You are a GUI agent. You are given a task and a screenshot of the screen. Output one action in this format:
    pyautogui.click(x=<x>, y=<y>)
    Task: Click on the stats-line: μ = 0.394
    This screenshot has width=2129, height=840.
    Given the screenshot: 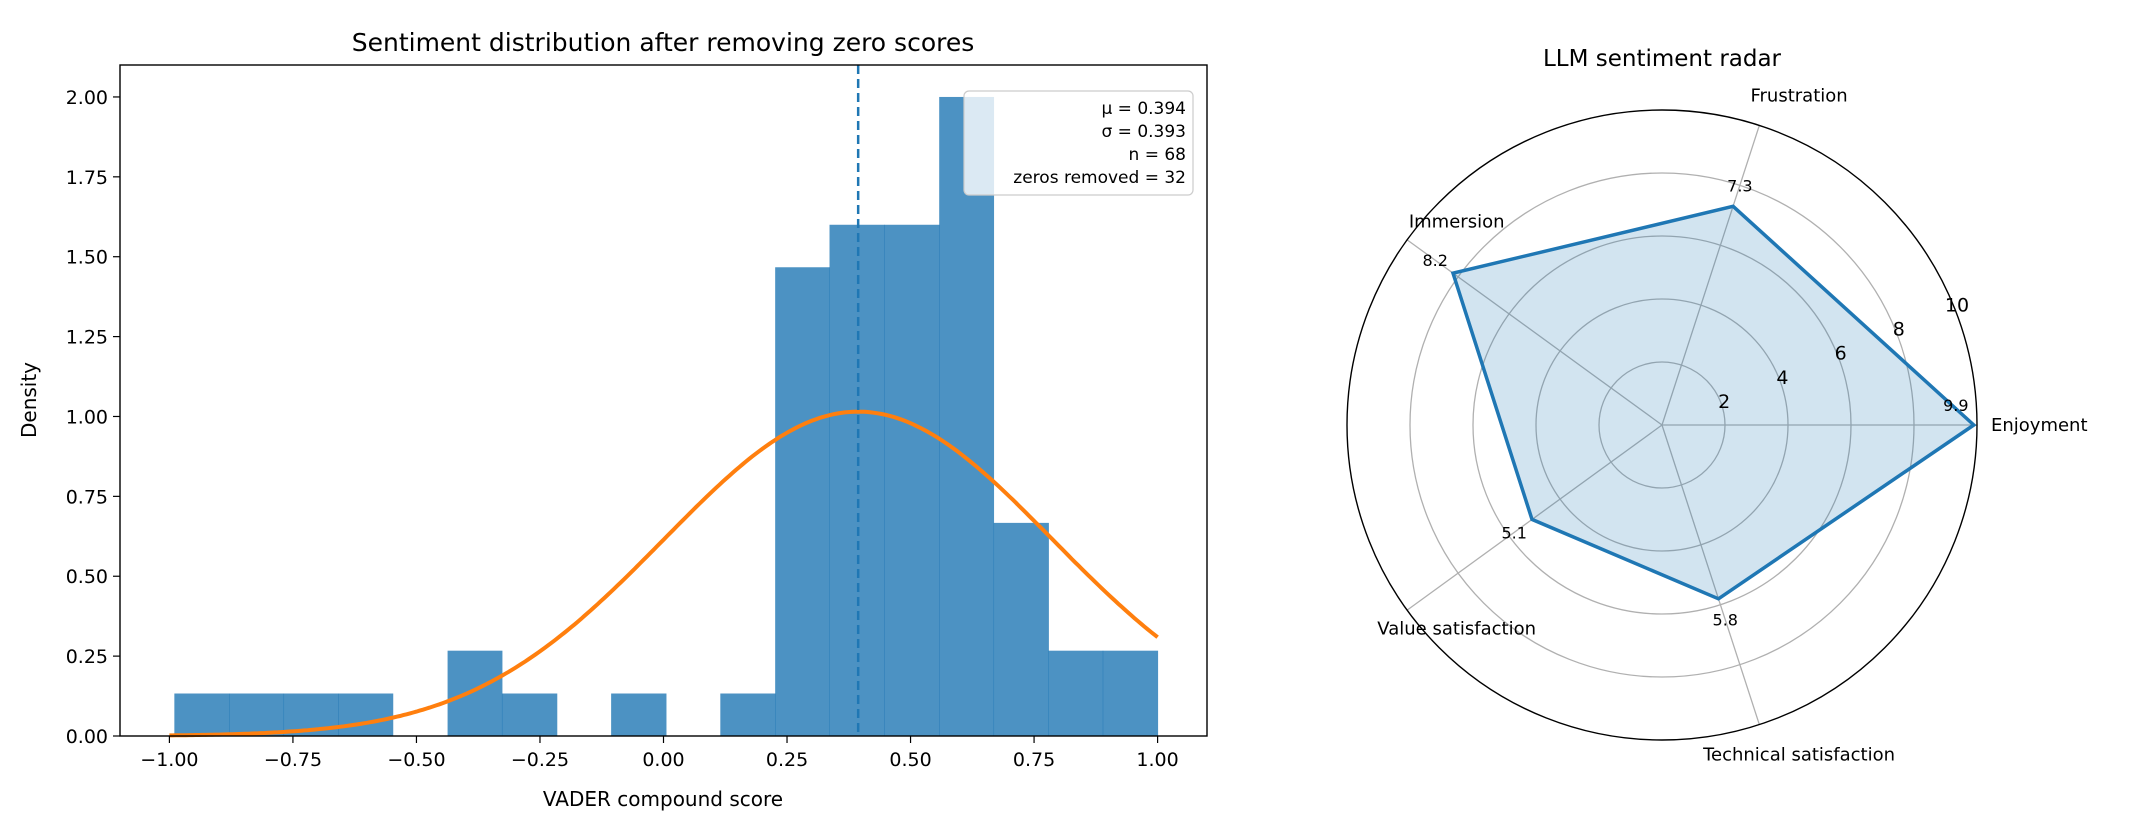 What is the action you would take?
    pyautogui.click(x=1143, y=109)
    